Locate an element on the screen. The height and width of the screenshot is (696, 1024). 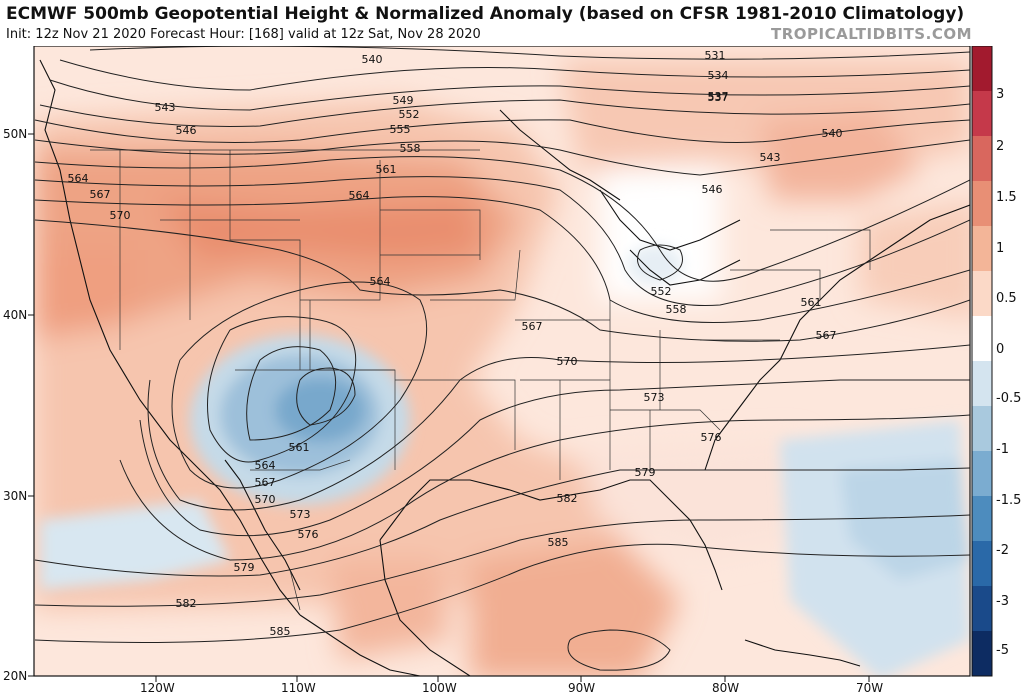
lat-label-40n: 40N is located at coordinates (15, 315).